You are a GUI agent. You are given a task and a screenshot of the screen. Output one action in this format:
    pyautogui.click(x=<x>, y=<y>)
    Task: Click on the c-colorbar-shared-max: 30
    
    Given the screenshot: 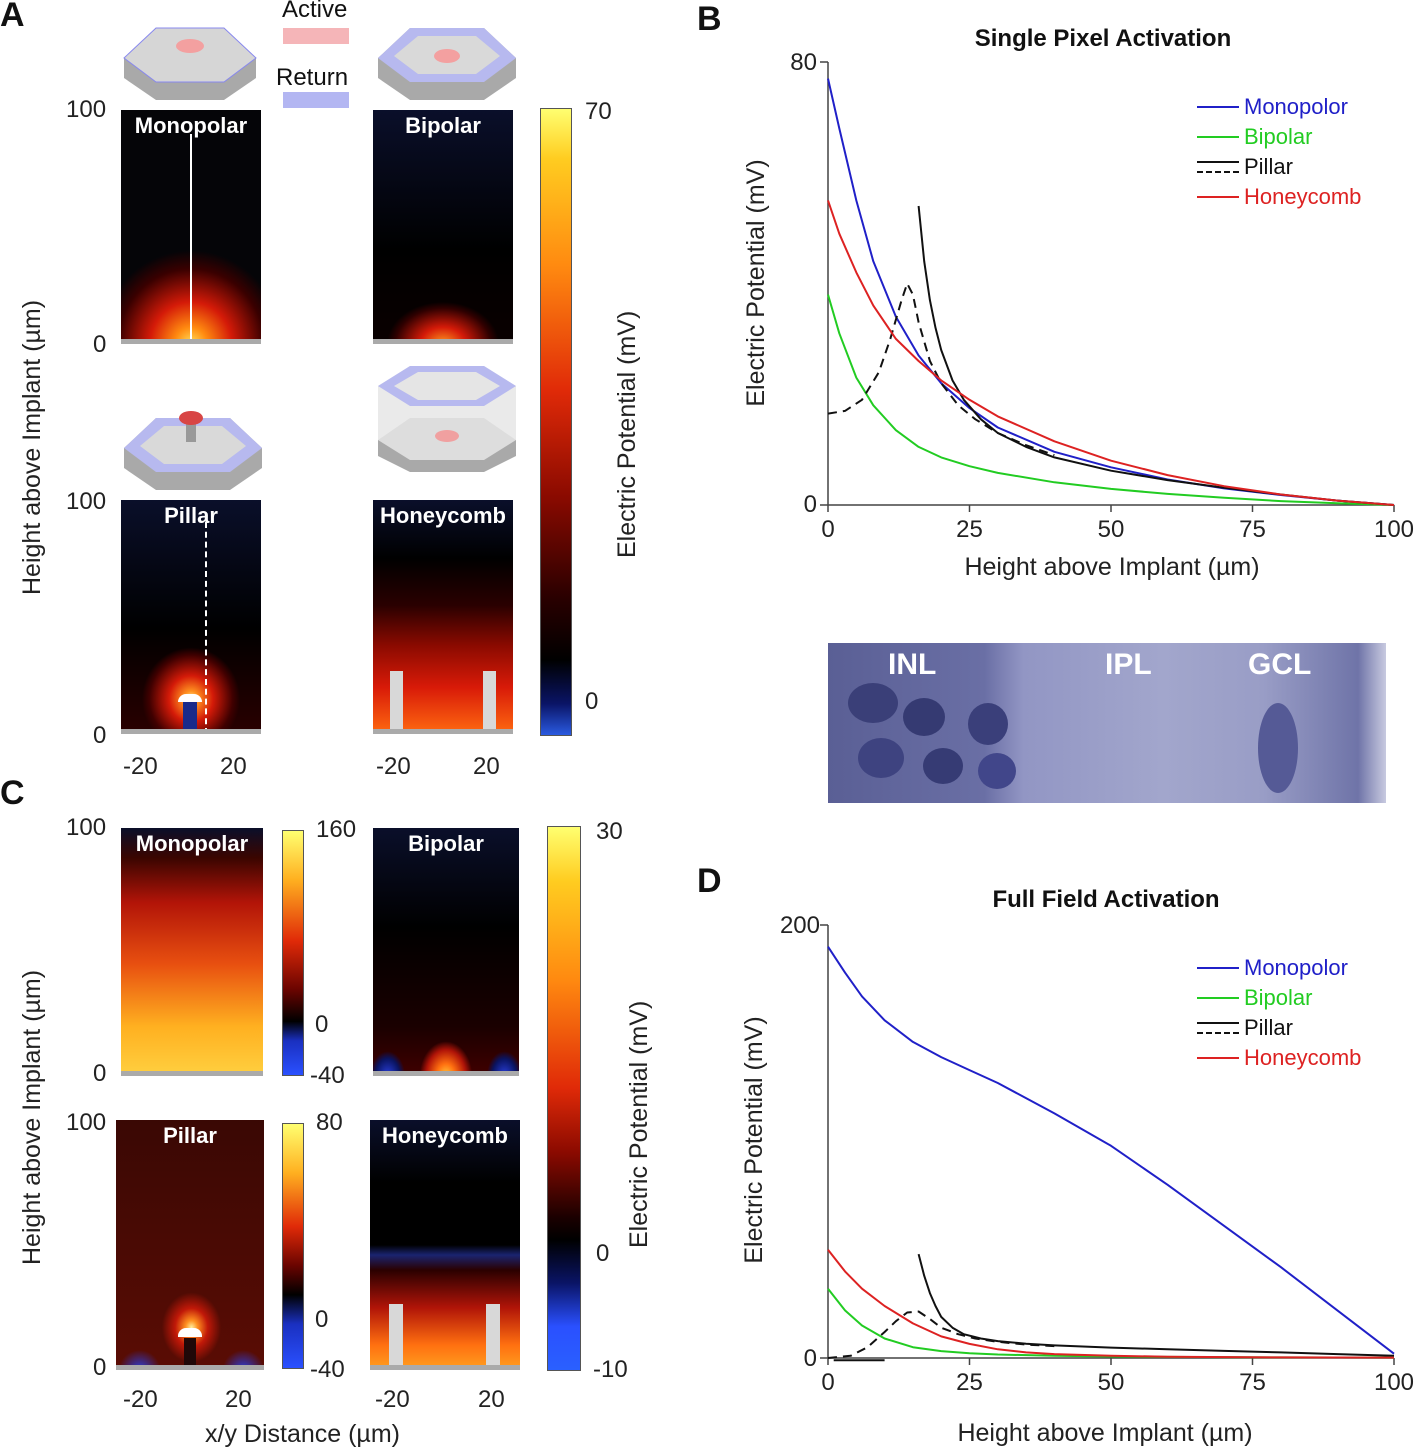 What is the action you would take?
    pyautogui.click(x=609, y=831)
    